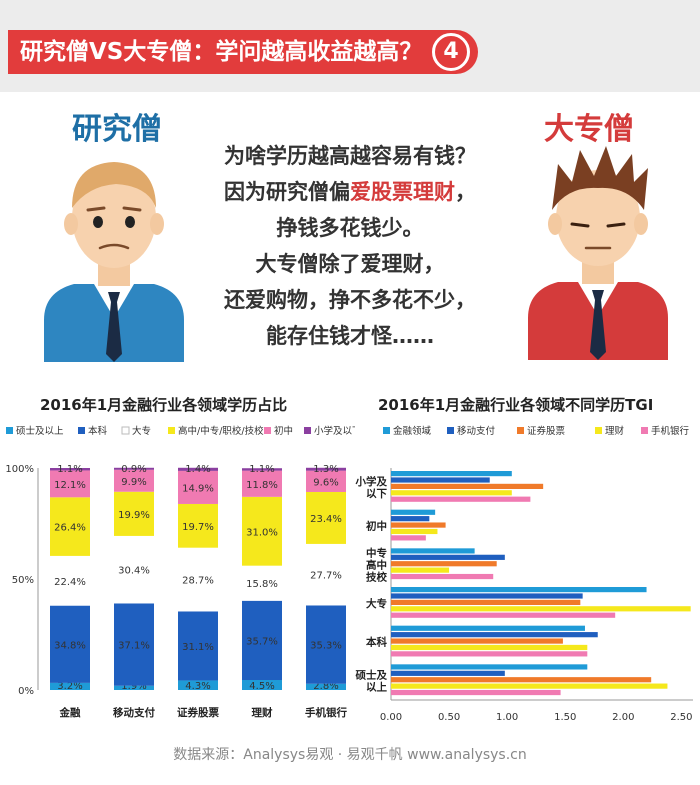 This screenshot has width=700, height=785. Describe the element at coordinates (372, 674) in the screenshot. I see `category-label: 硕士及` at that location.